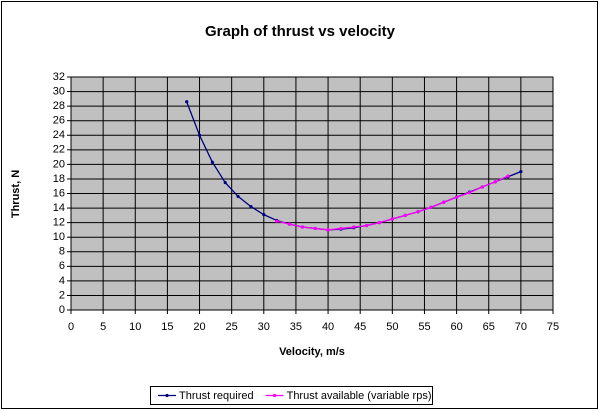 The height and width of the screenshot is (411, 600). Describe the element at coordinates (264, 327) in the screenshot. I see `x-tick-label: 30` at that location.